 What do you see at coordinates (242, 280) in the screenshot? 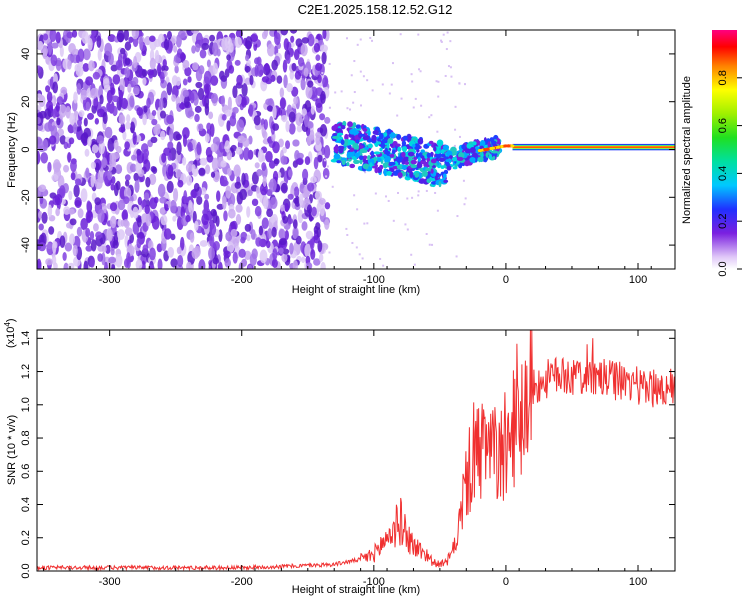
I see `x-tick-label: -200` at bounding box center [242, 280].